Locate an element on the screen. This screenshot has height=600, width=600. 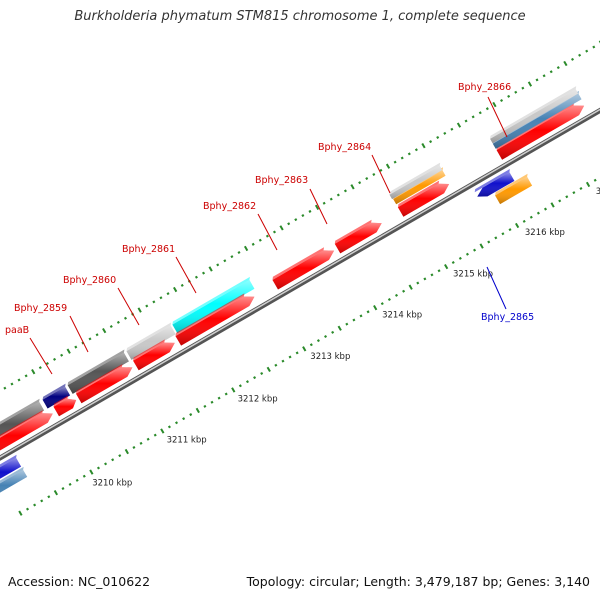
lightgray-feature-shine is located at coordinates (151, 342).